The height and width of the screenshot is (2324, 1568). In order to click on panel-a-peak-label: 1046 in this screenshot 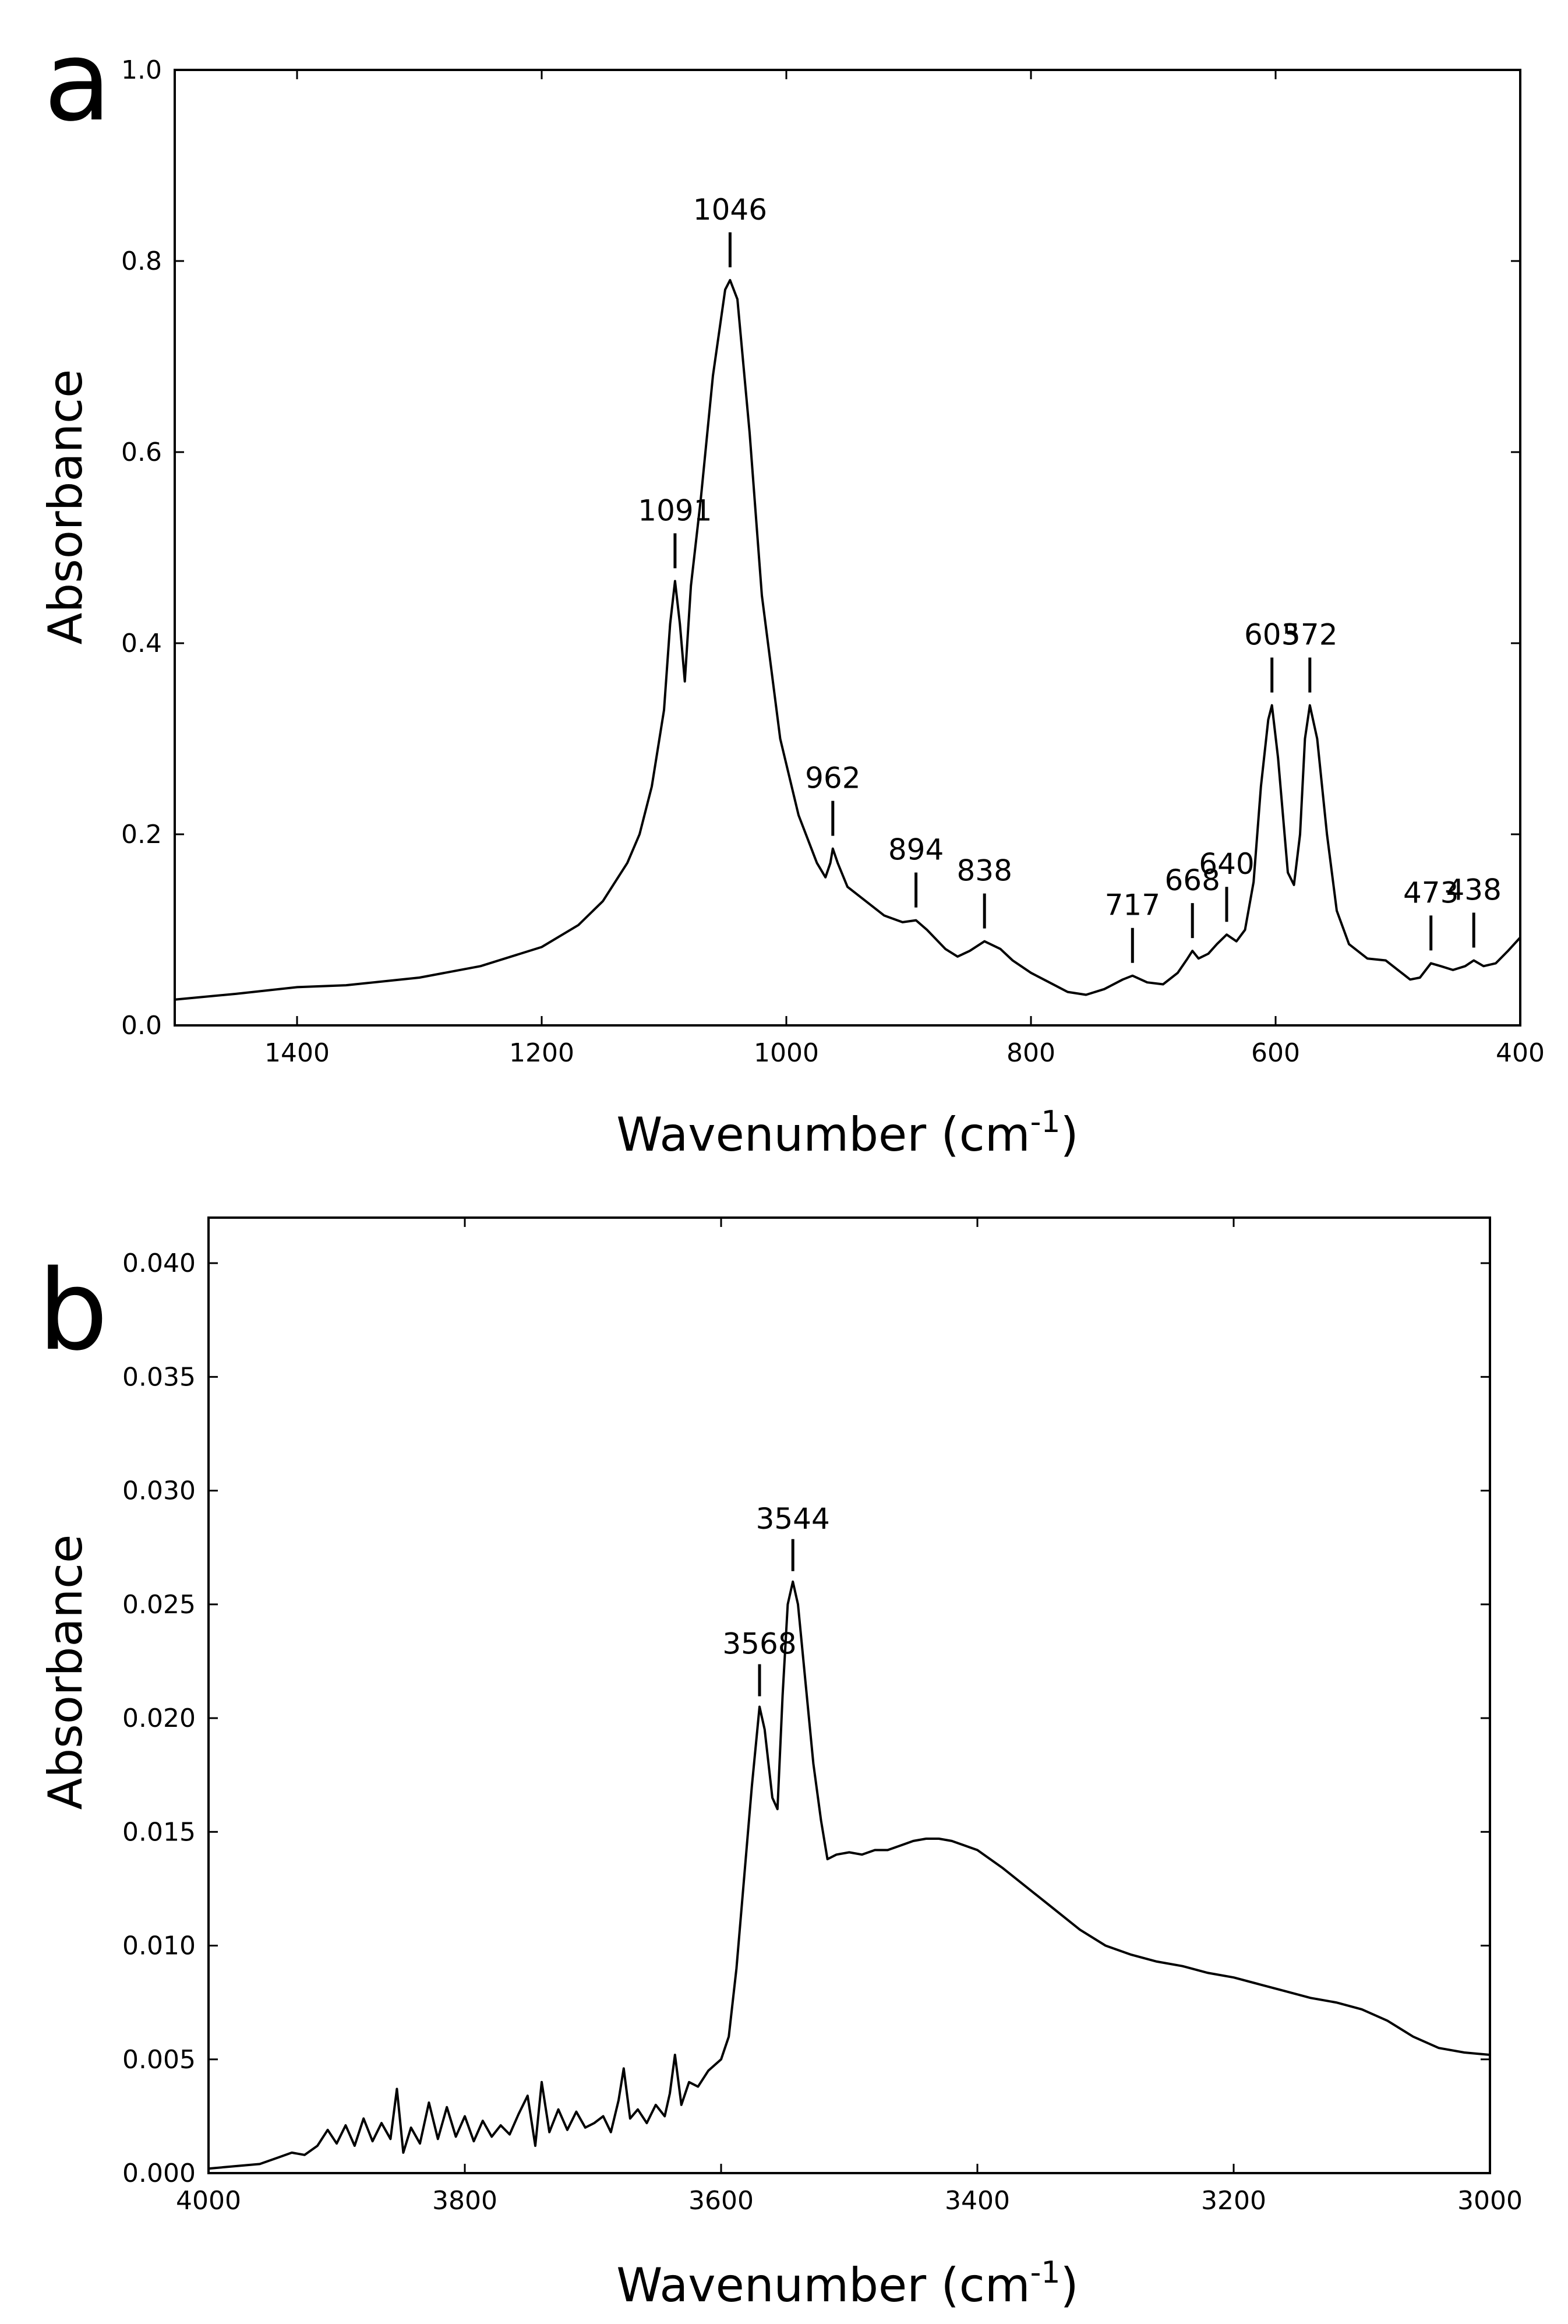, I will do `click(730, 210)`.